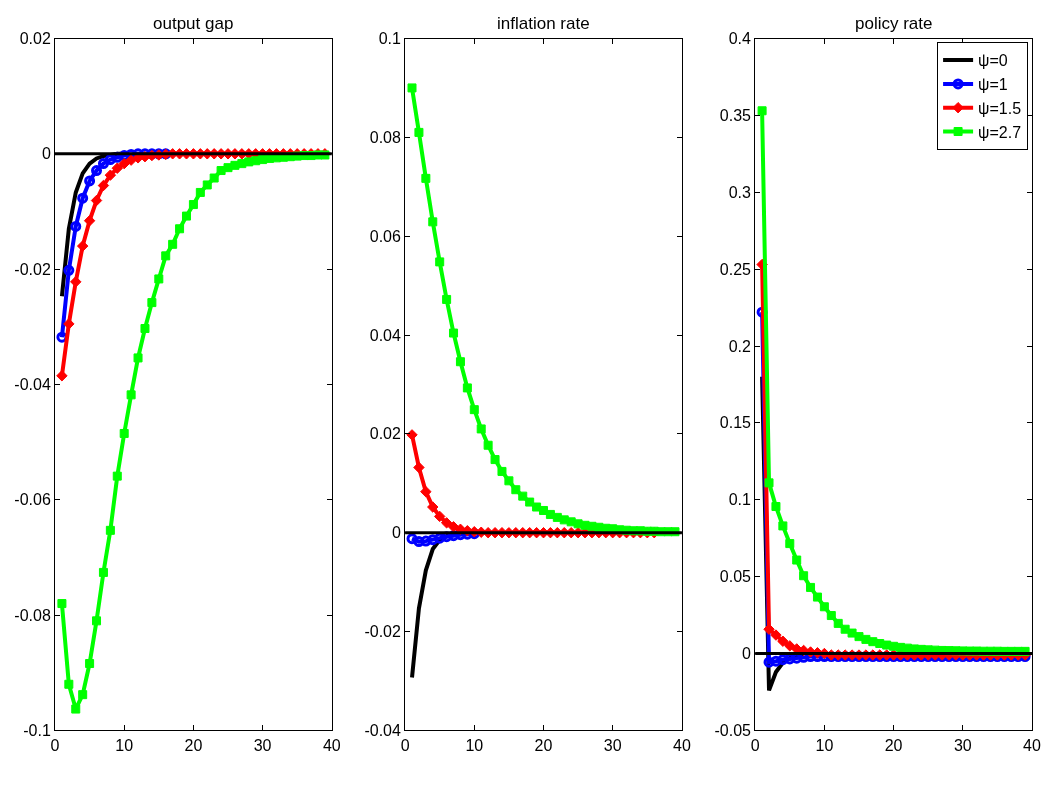 This screenshot has height=790, width=1052. Describe the element at coordinates (32, 615) in the screenshot. I see `y-tick-label: -0.08` at that location.